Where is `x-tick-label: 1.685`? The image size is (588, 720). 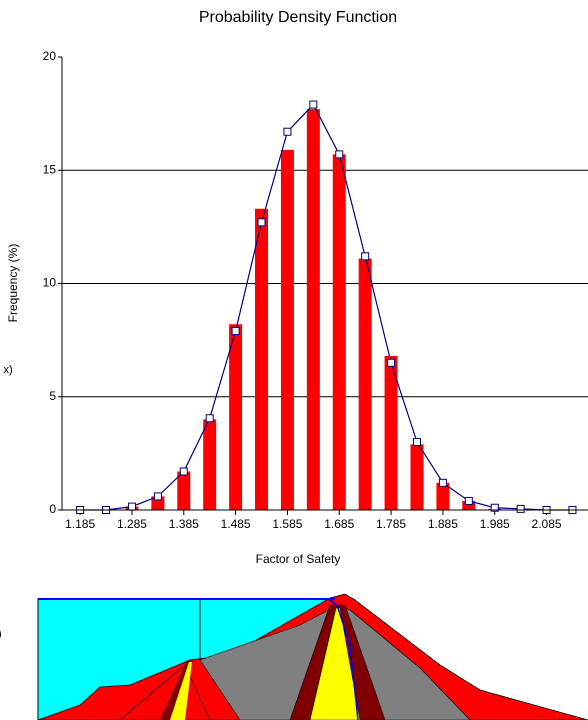 x-tick-label: 1.685 is located at coordinates (339, 524).